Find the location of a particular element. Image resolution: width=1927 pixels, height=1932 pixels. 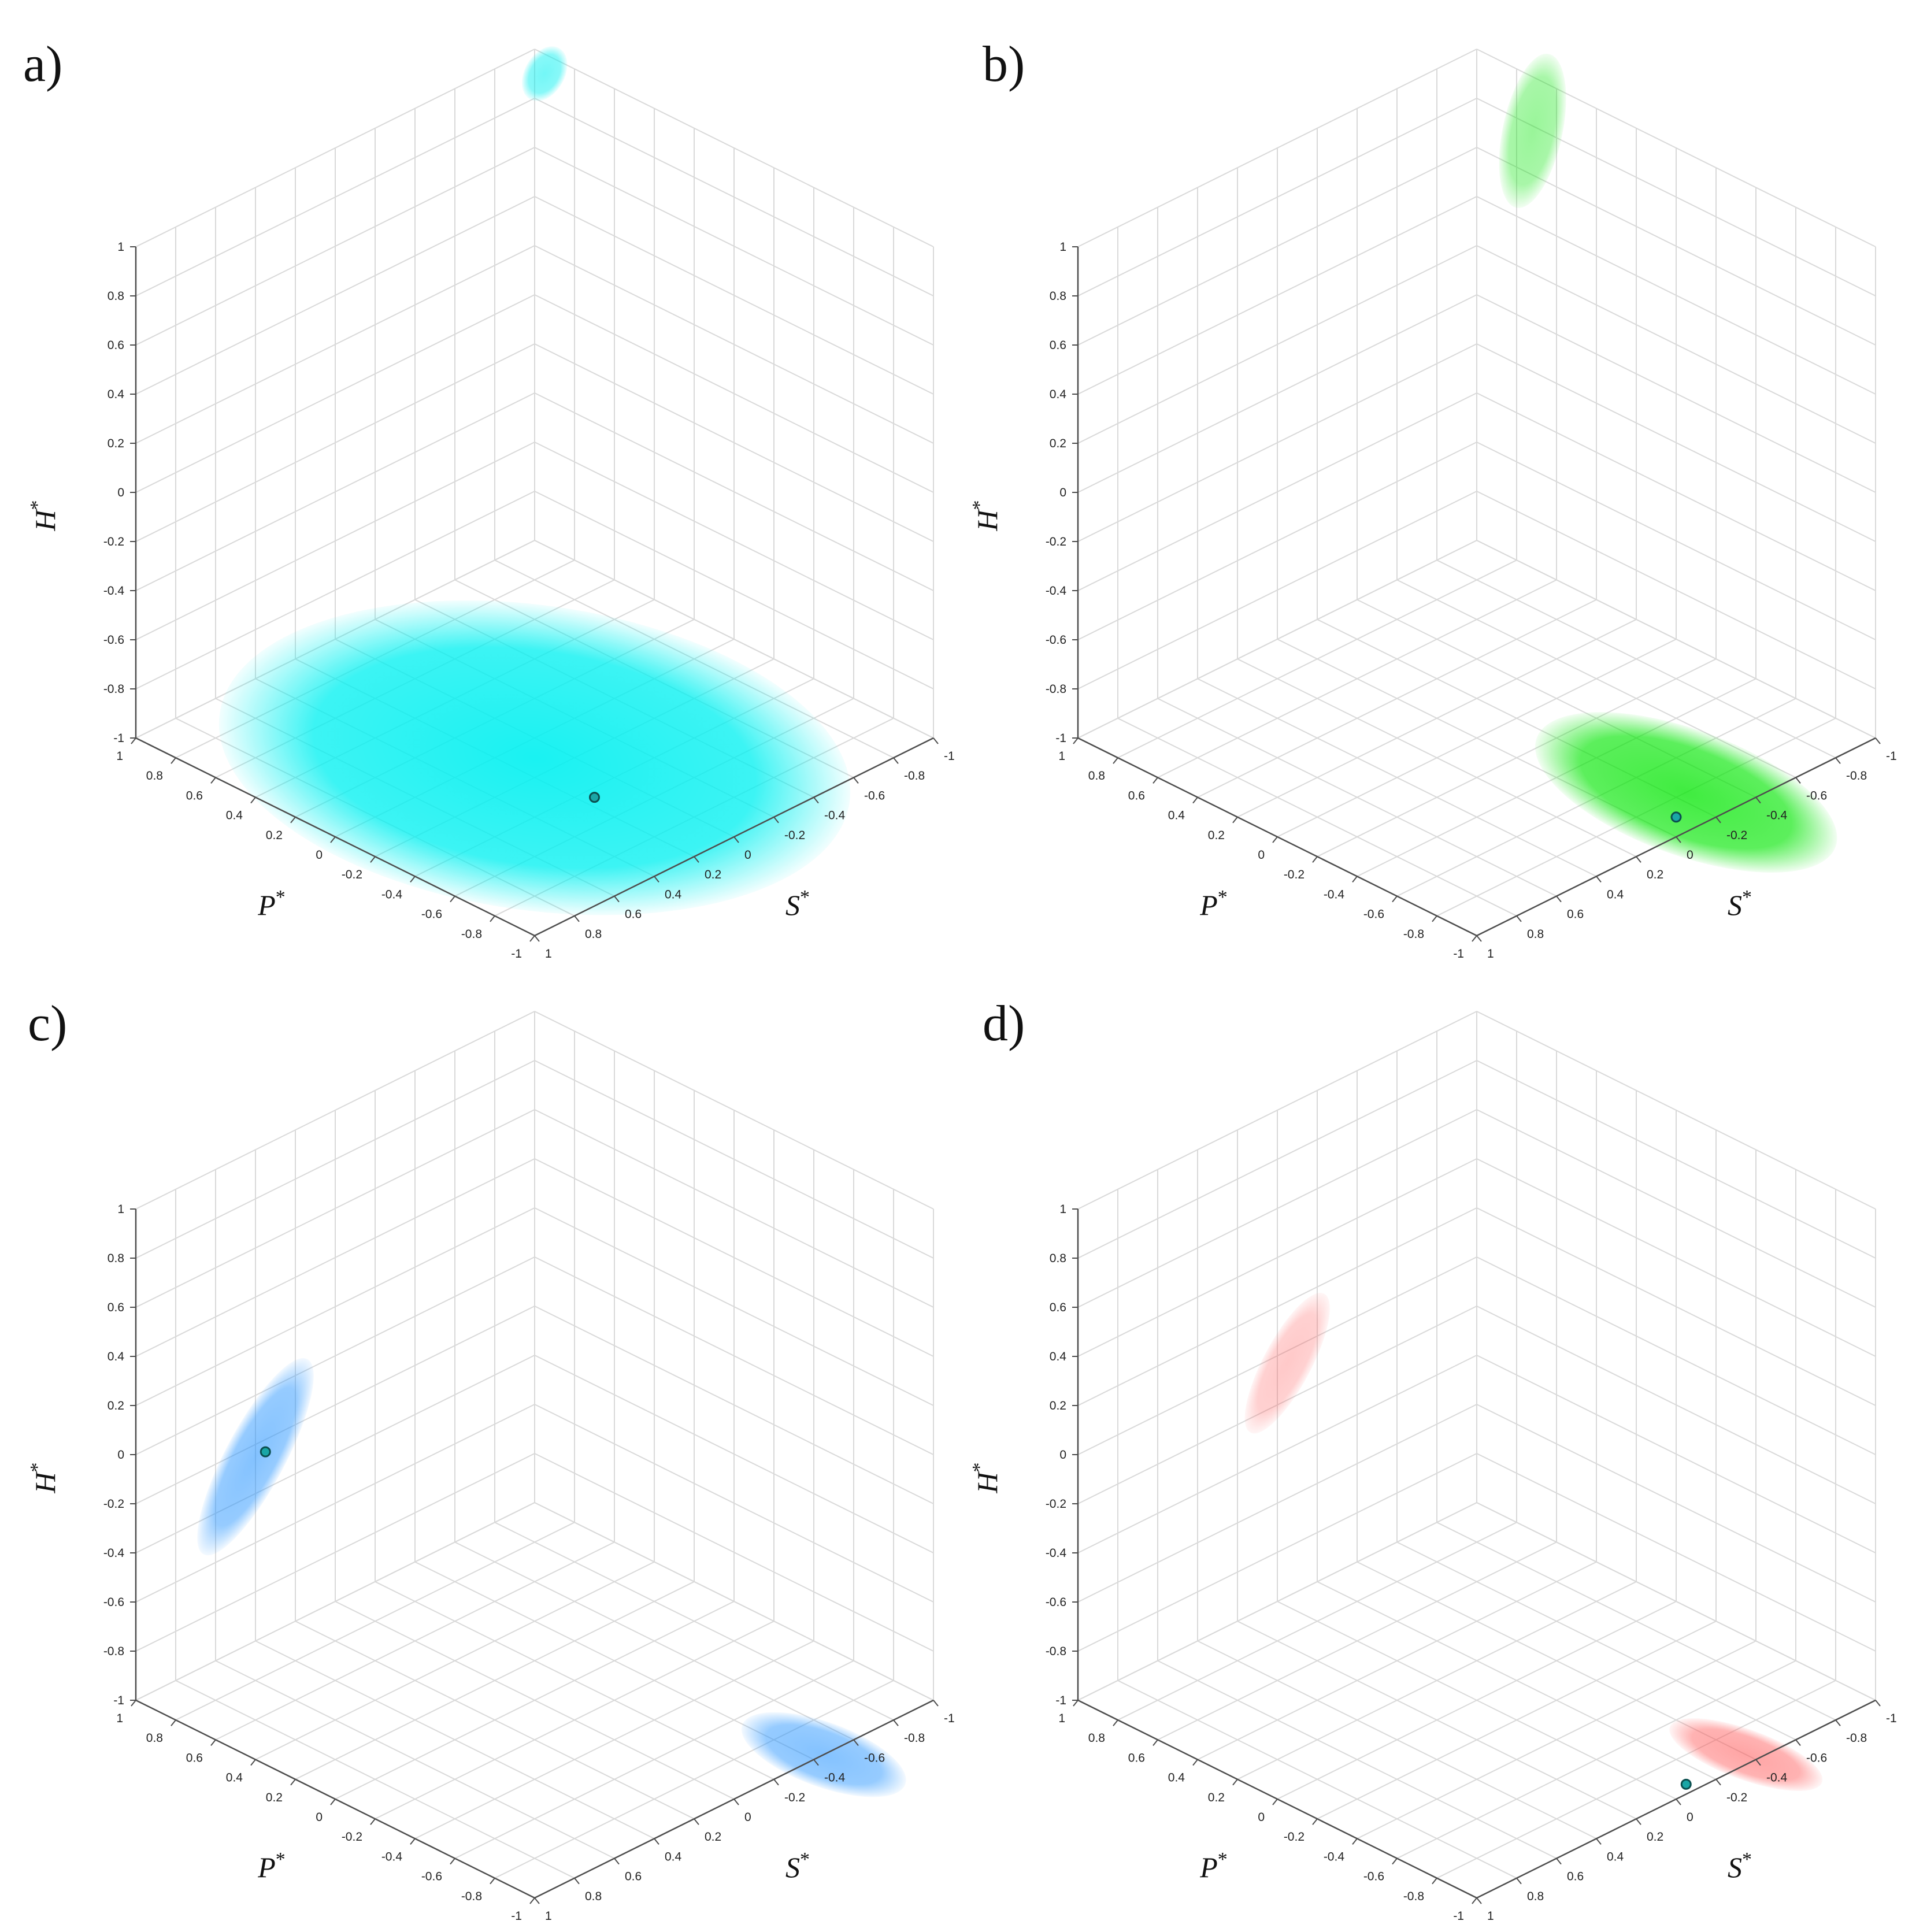

h-tick-label: 0 is located at coordinates (1062, 492).